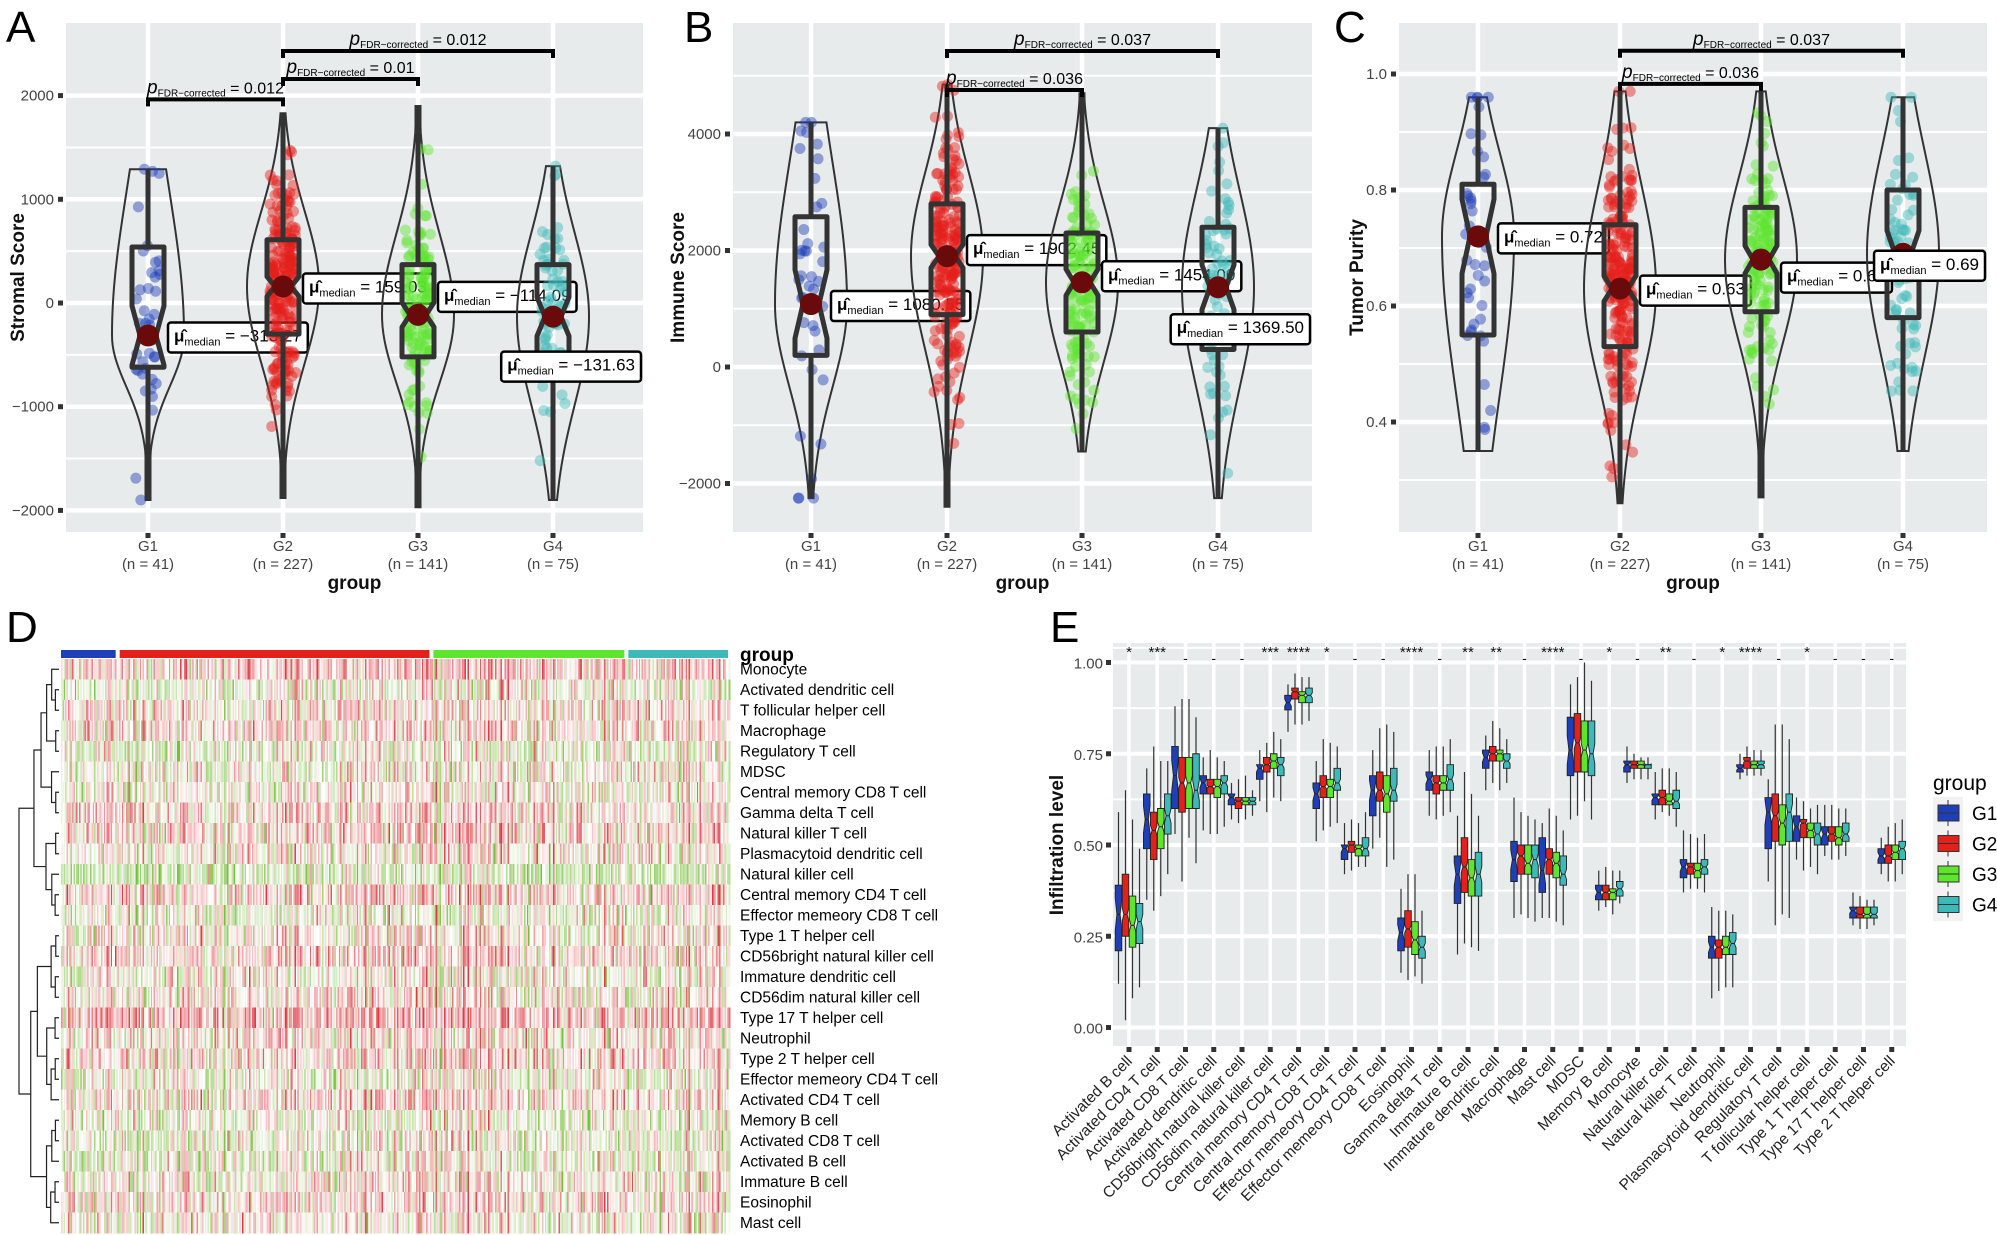 Image resolution: width=1997 pixels, height=1235 pixels. Describe the element at coordinates (698, 27) in the screenshot. I see `panel-label-b: B` at that location.